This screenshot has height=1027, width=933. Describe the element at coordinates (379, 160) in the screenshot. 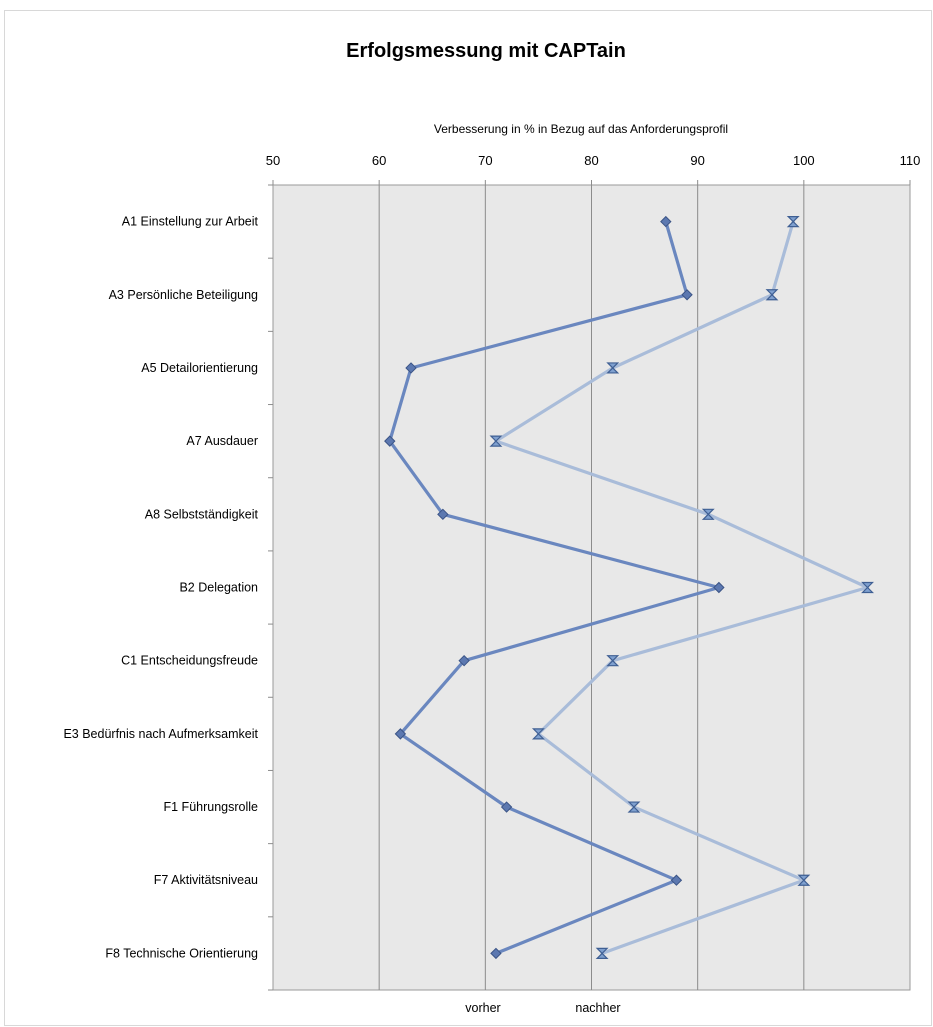

I see `x-tick-label: 60` at that location.